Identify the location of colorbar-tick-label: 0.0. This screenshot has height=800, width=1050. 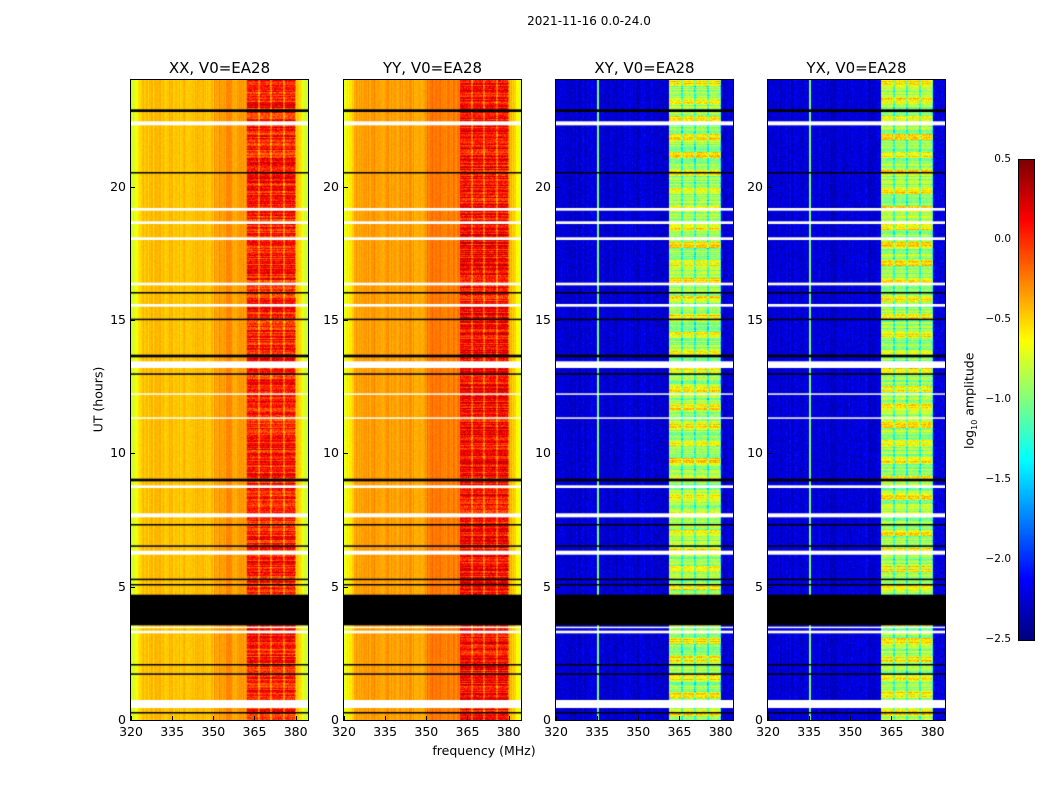
(1002, 239).